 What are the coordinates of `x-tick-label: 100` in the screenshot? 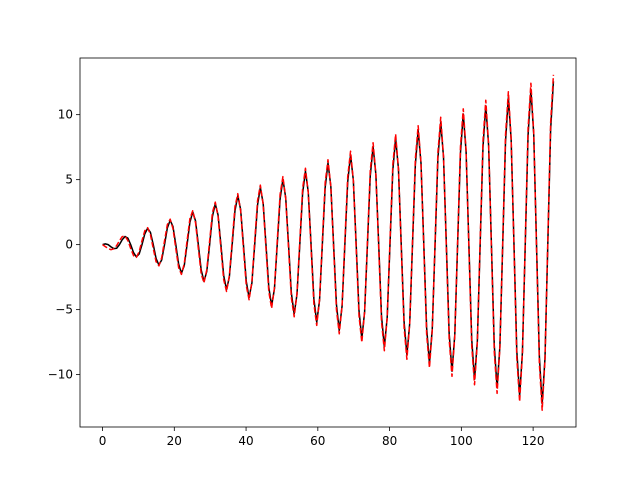 It's located at (461, 441).